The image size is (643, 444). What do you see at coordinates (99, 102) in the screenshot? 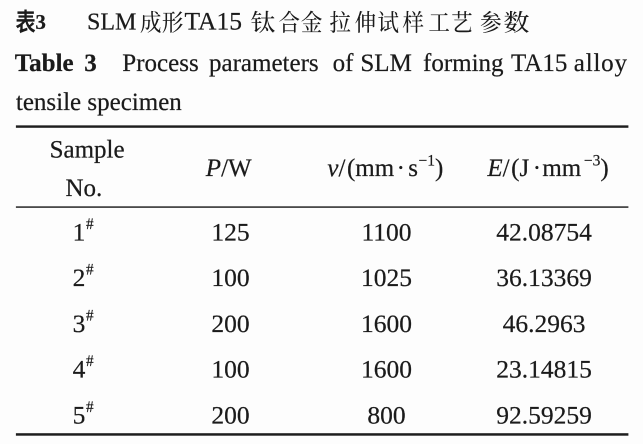
I see `svg-text: tensile specimen` at bounding box center [99, 102].